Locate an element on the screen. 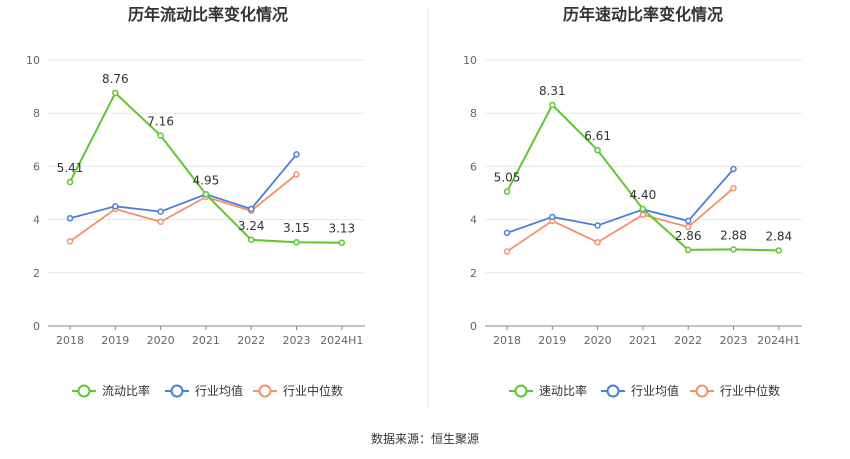 The image size is (850, 459). data-label: 3.13 is located at coordinates (341, 229).